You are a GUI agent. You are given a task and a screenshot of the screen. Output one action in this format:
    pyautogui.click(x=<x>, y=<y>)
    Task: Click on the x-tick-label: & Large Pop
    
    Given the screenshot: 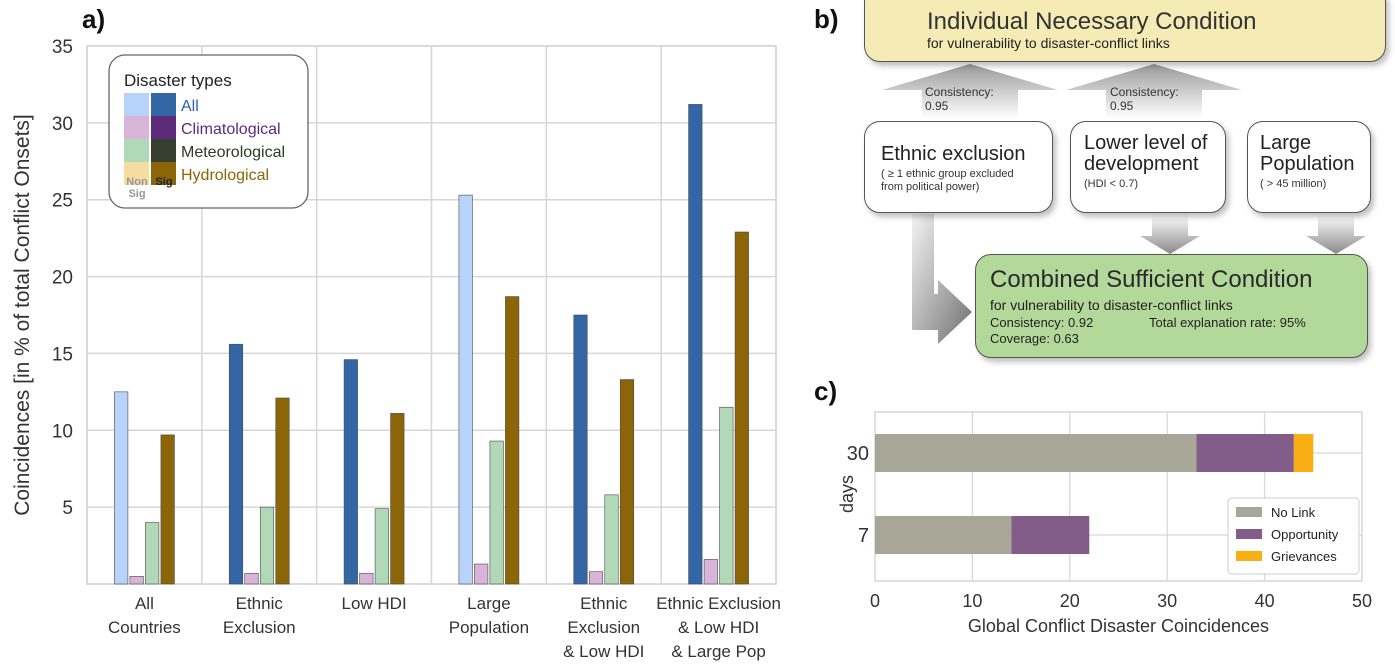 What is the action you would take?
    pyautogui.click(x=718, y=651)
    